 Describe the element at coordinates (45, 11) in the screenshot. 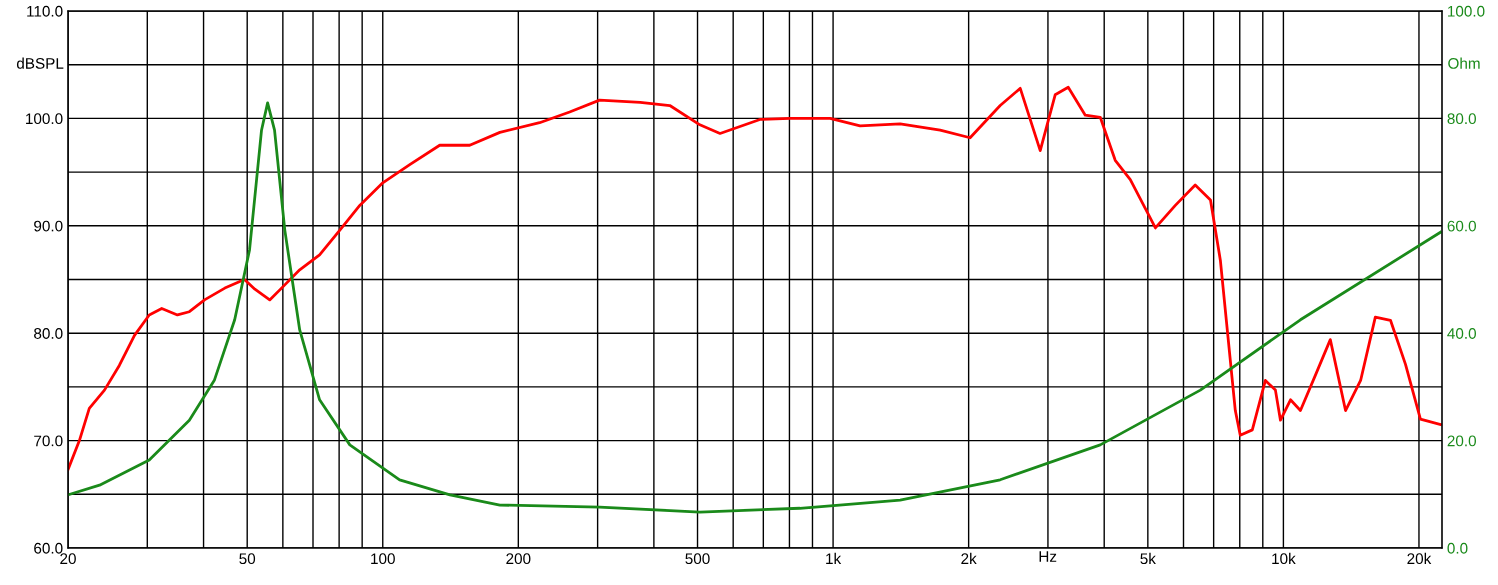

I see `y-tick-label: 110.0` at that location.